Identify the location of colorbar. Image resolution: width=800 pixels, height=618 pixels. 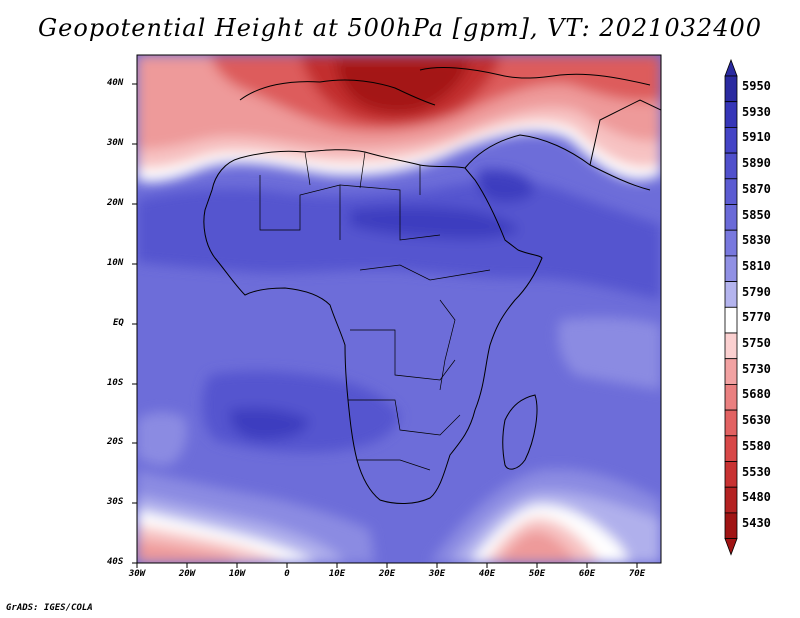
(731, 307).